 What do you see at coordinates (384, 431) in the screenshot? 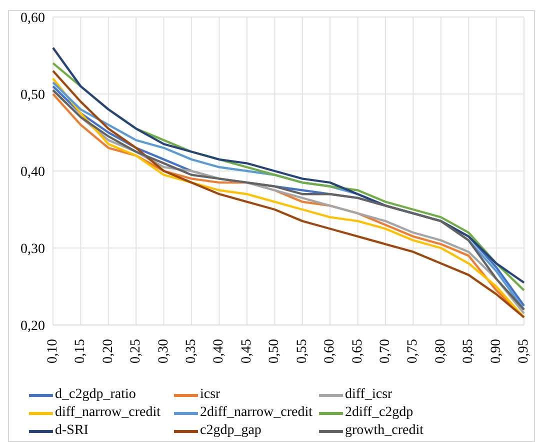
I see `legend-label: growth_credit` at bounding box center [384, 431].